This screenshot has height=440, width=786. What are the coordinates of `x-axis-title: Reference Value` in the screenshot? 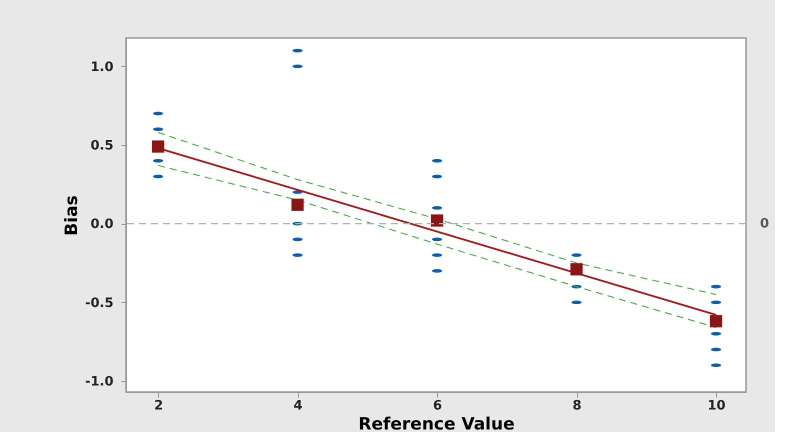 It's located at (436, 424).